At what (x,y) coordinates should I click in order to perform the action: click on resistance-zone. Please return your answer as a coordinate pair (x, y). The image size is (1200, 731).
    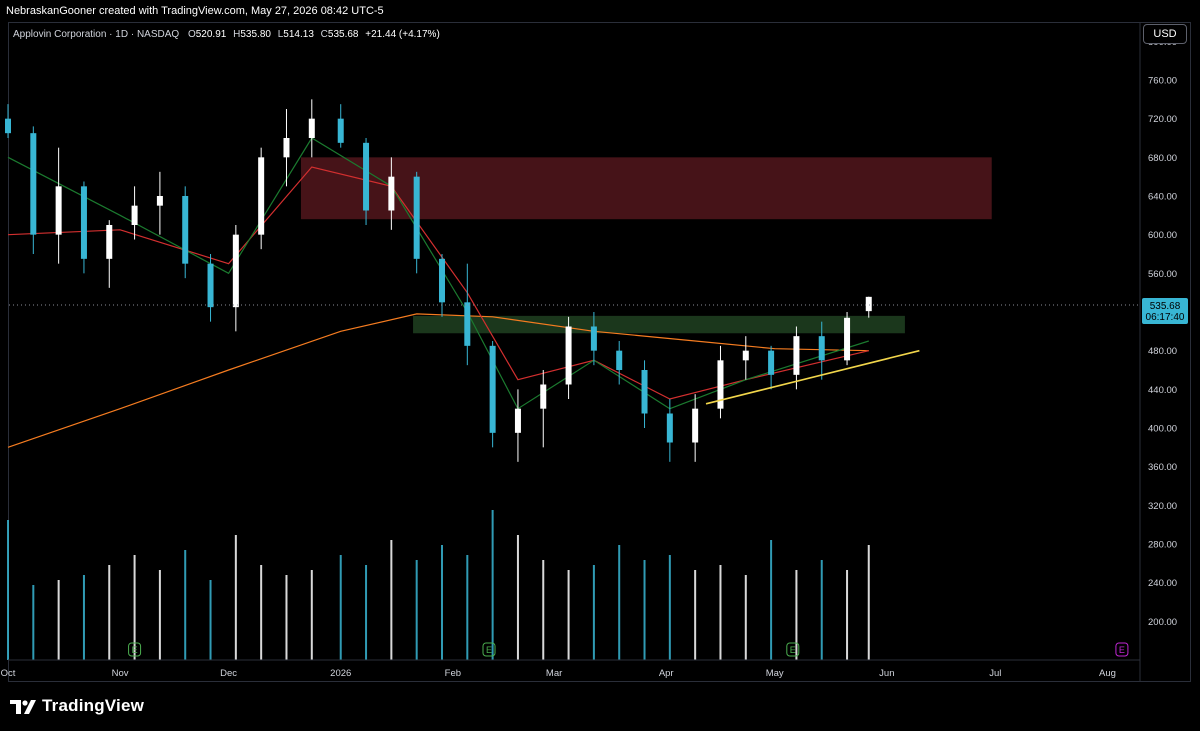
    Looking at the image, I should click on (646, 188).